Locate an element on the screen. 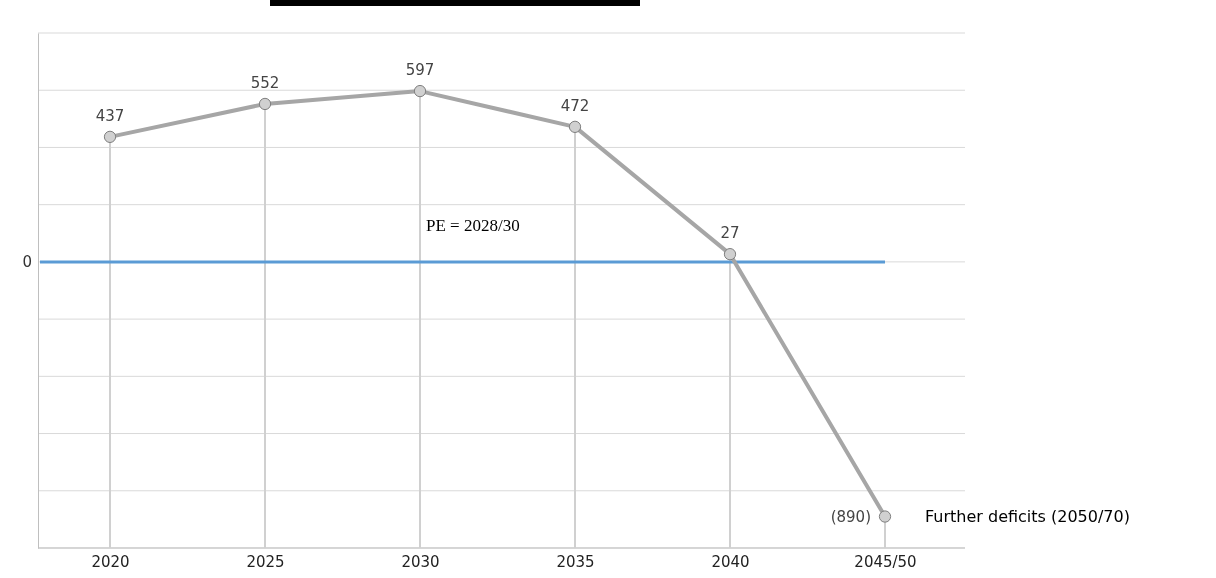 This screenshot has height=578, width=1216. data-label: 472 is located at coordinates (575, 105).